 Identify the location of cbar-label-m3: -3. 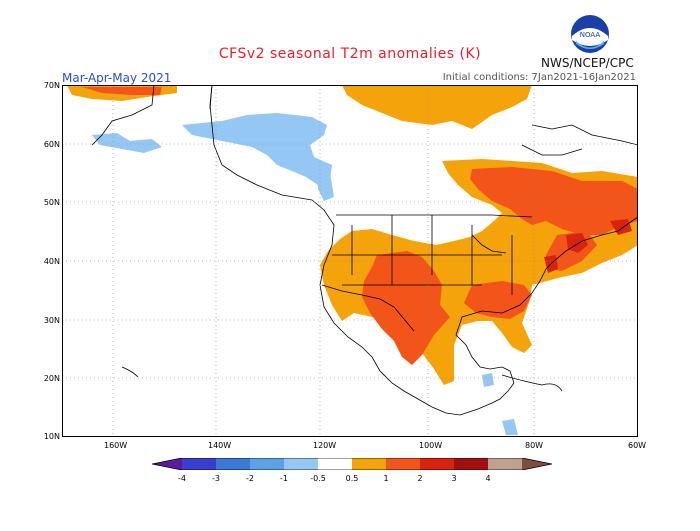
(216, 478).